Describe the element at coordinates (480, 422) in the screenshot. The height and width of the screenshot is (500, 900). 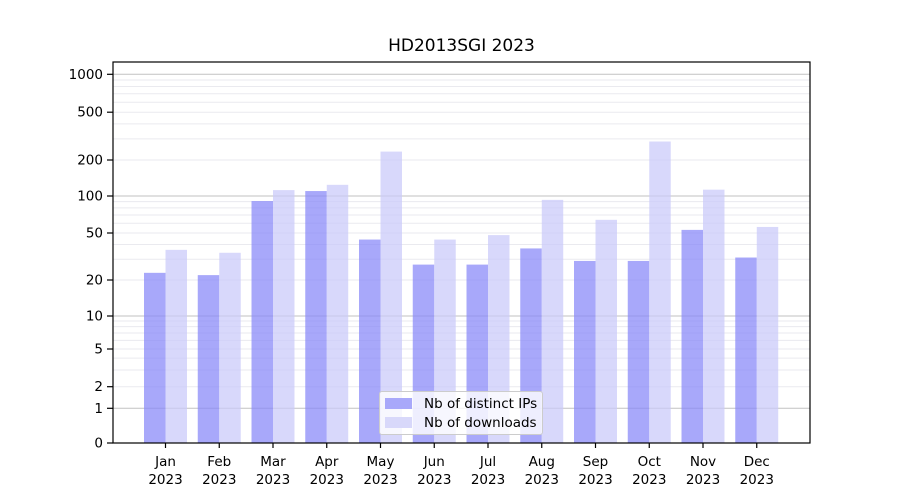
I see `legend-label-downloads: Nb of downloads` at that location.